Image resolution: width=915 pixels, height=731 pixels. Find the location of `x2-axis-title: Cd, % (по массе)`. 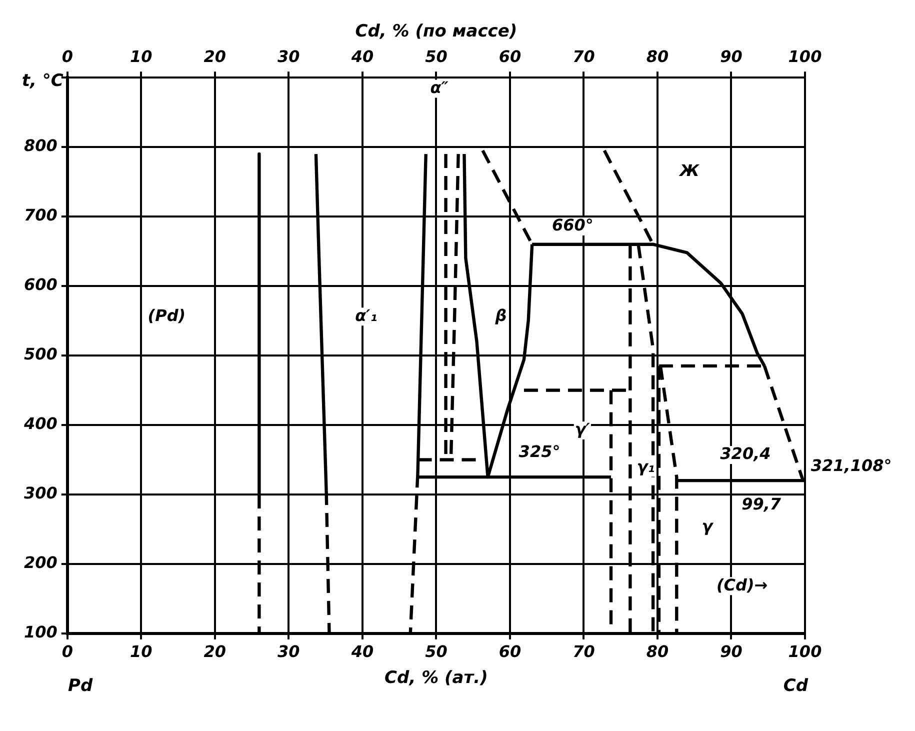

x2-axis-title: Cd, % (по массе) is located at coordinates (436, 32).